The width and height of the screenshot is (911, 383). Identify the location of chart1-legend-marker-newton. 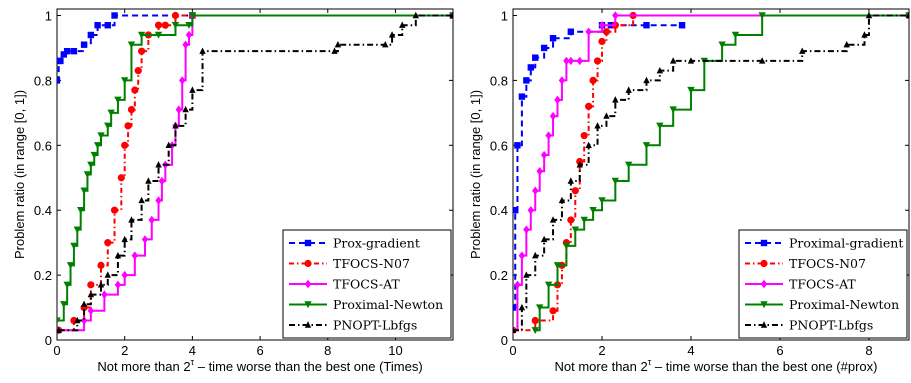
(764, 305).